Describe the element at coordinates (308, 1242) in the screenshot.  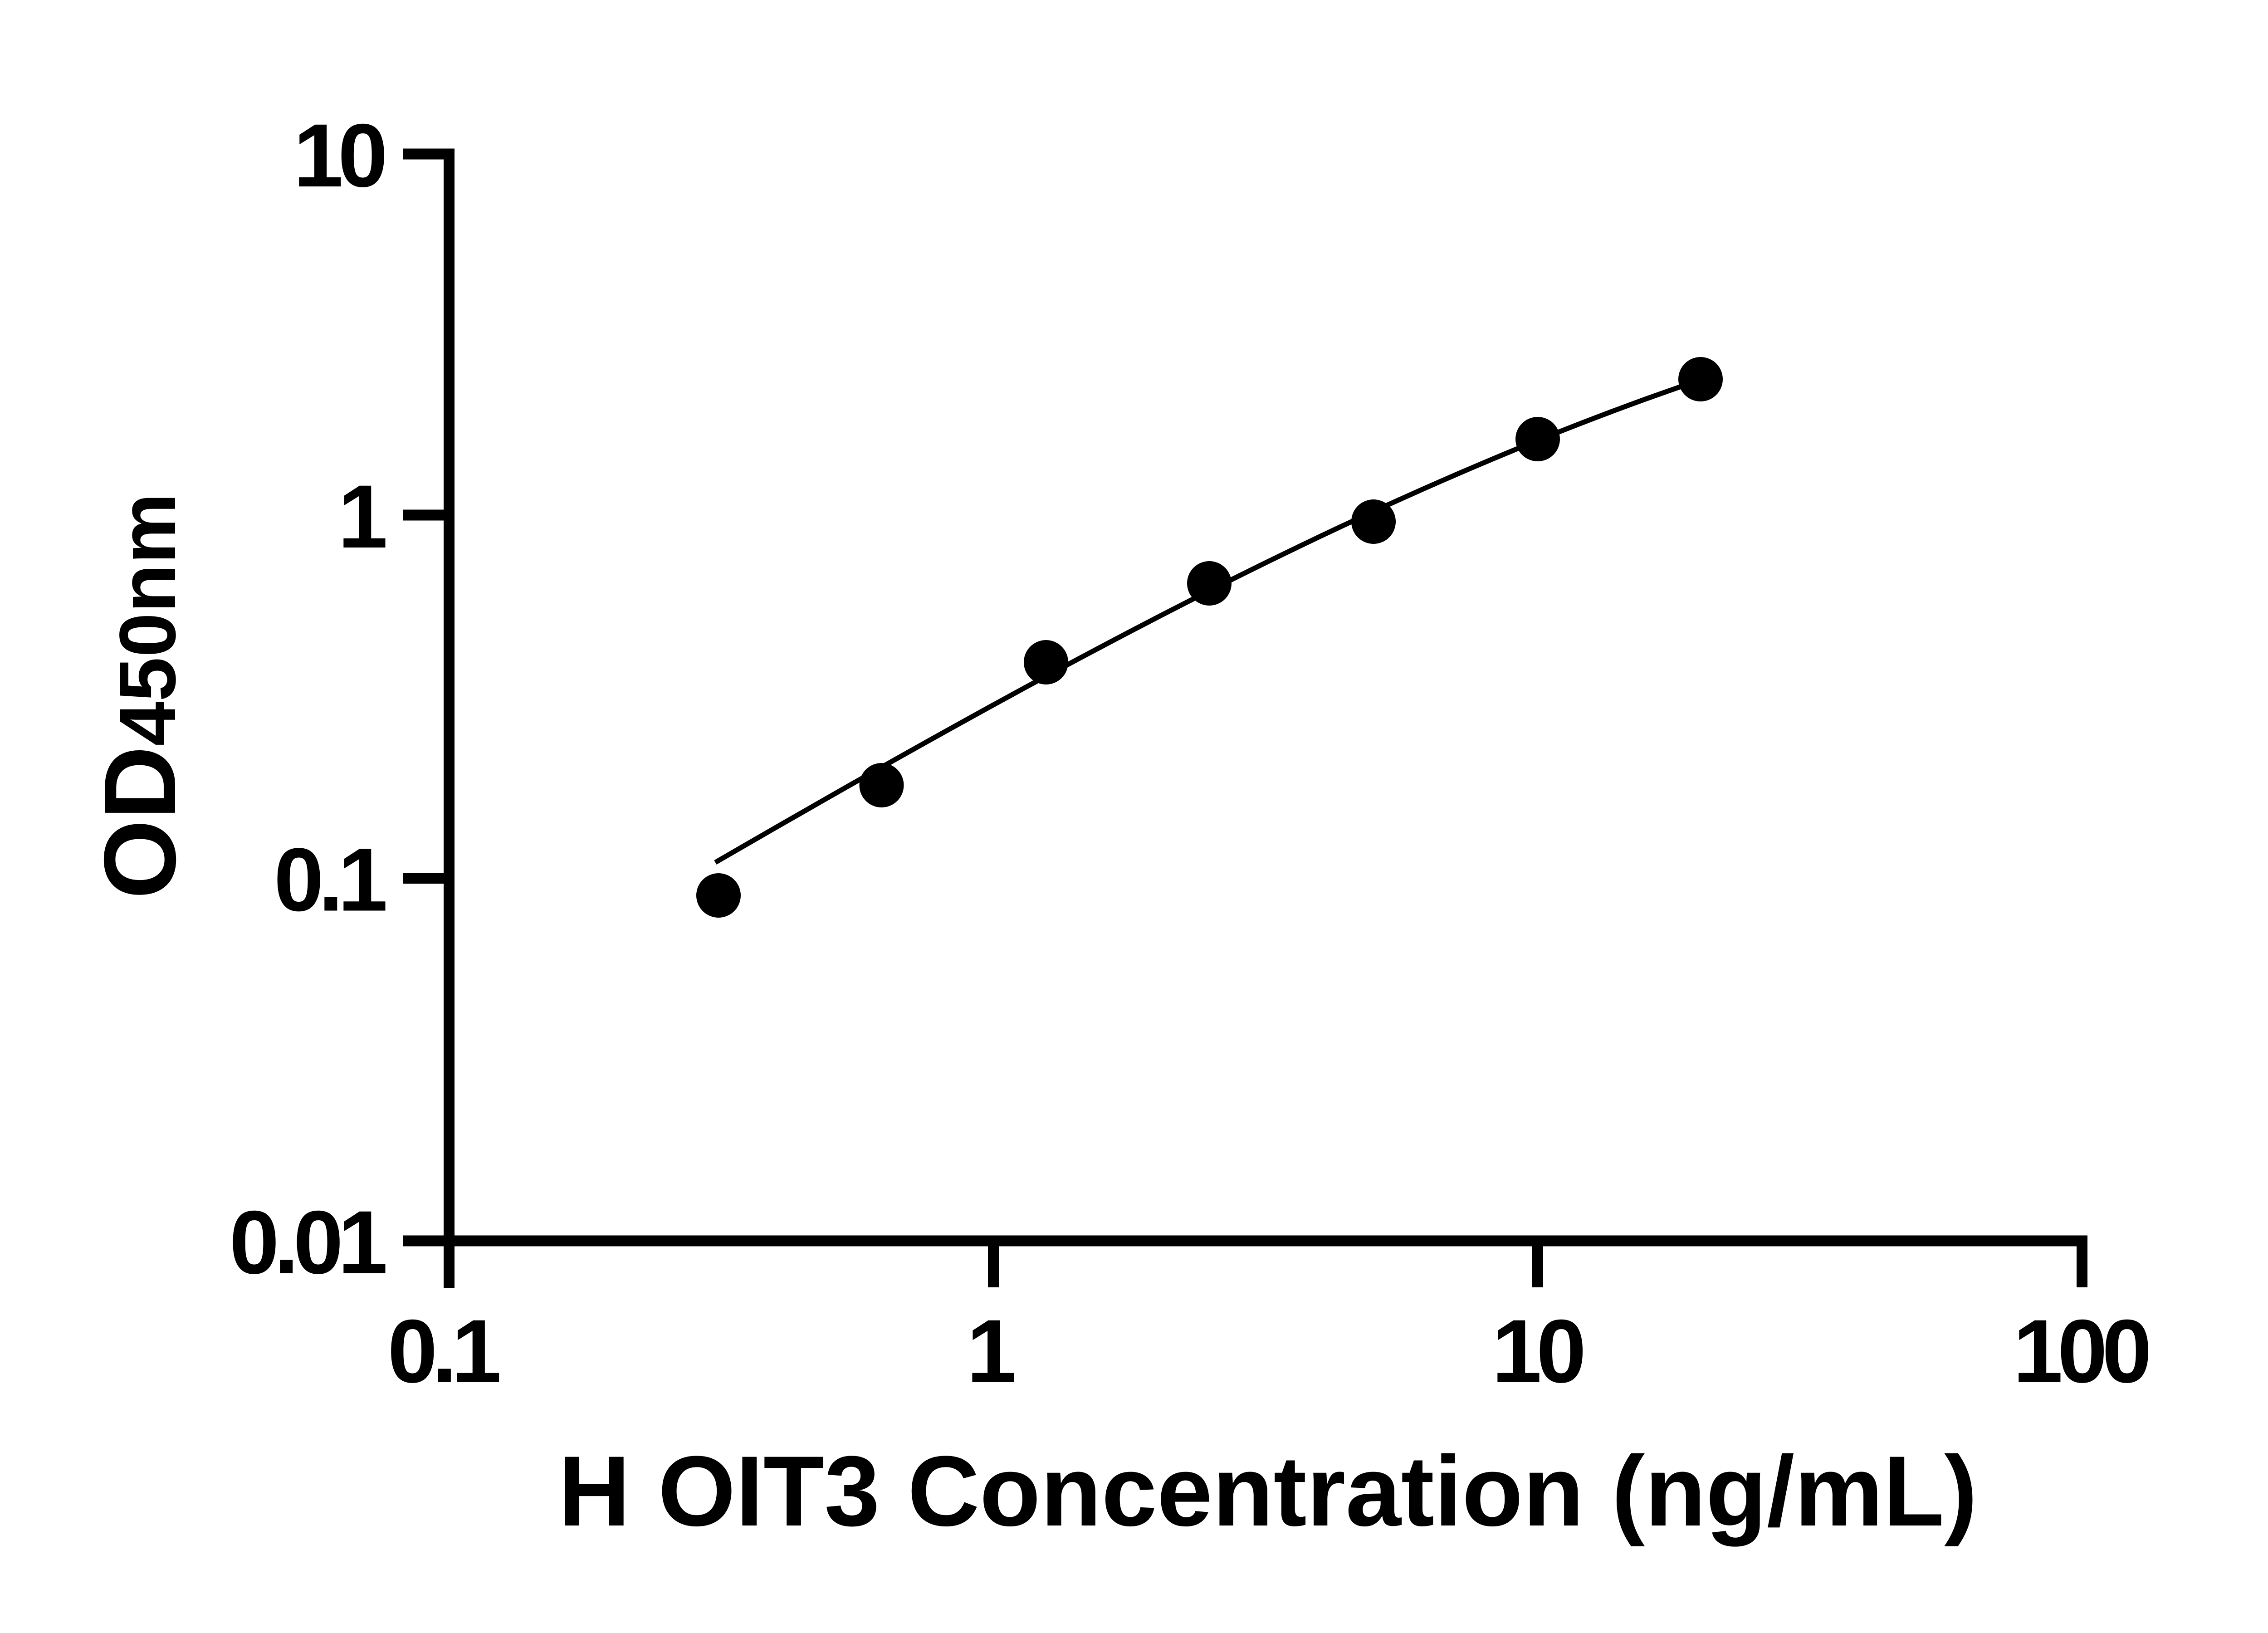
I see `svg-text: 0.01` at that location.